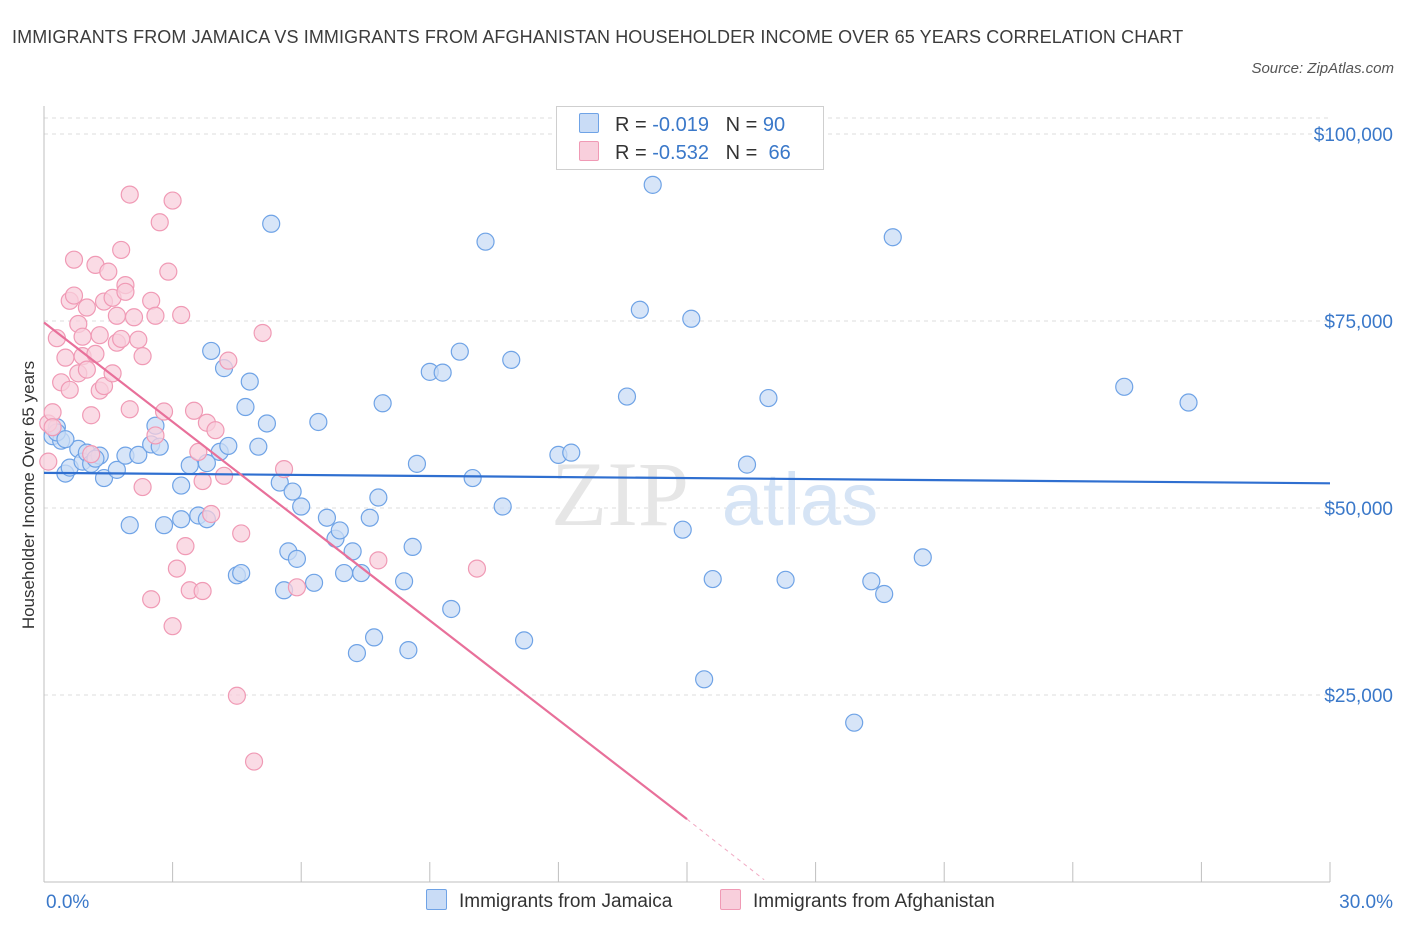  What do you see at coordinates (680, 125) in the screenshot?
I see `legend-r-value: -0.019` at bounding box center [680, 125].